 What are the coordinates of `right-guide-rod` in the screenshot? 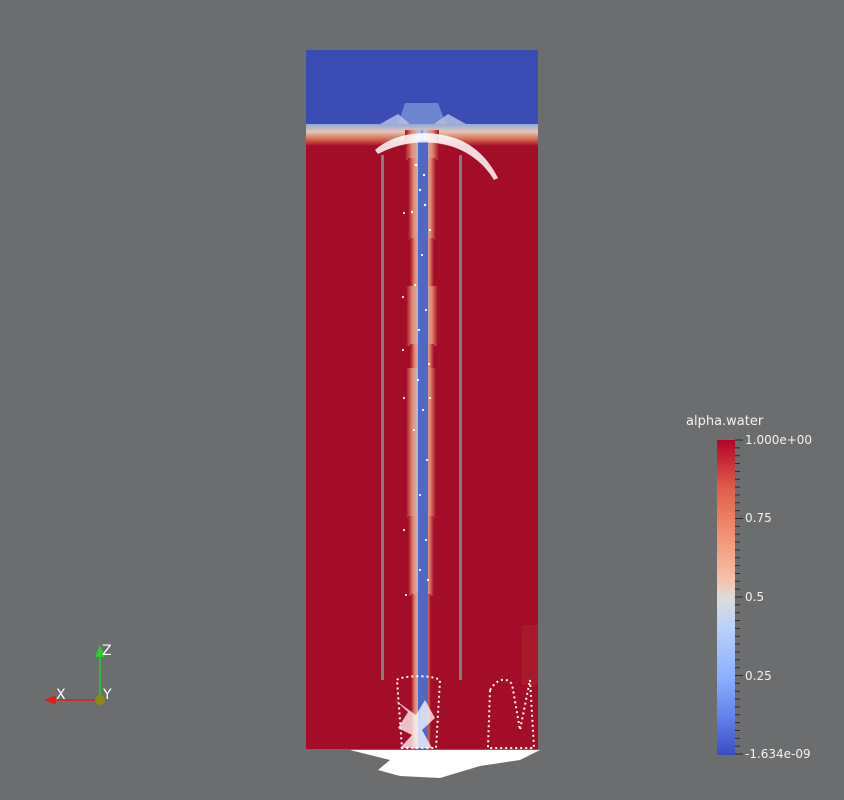 It's located at (460, 417).